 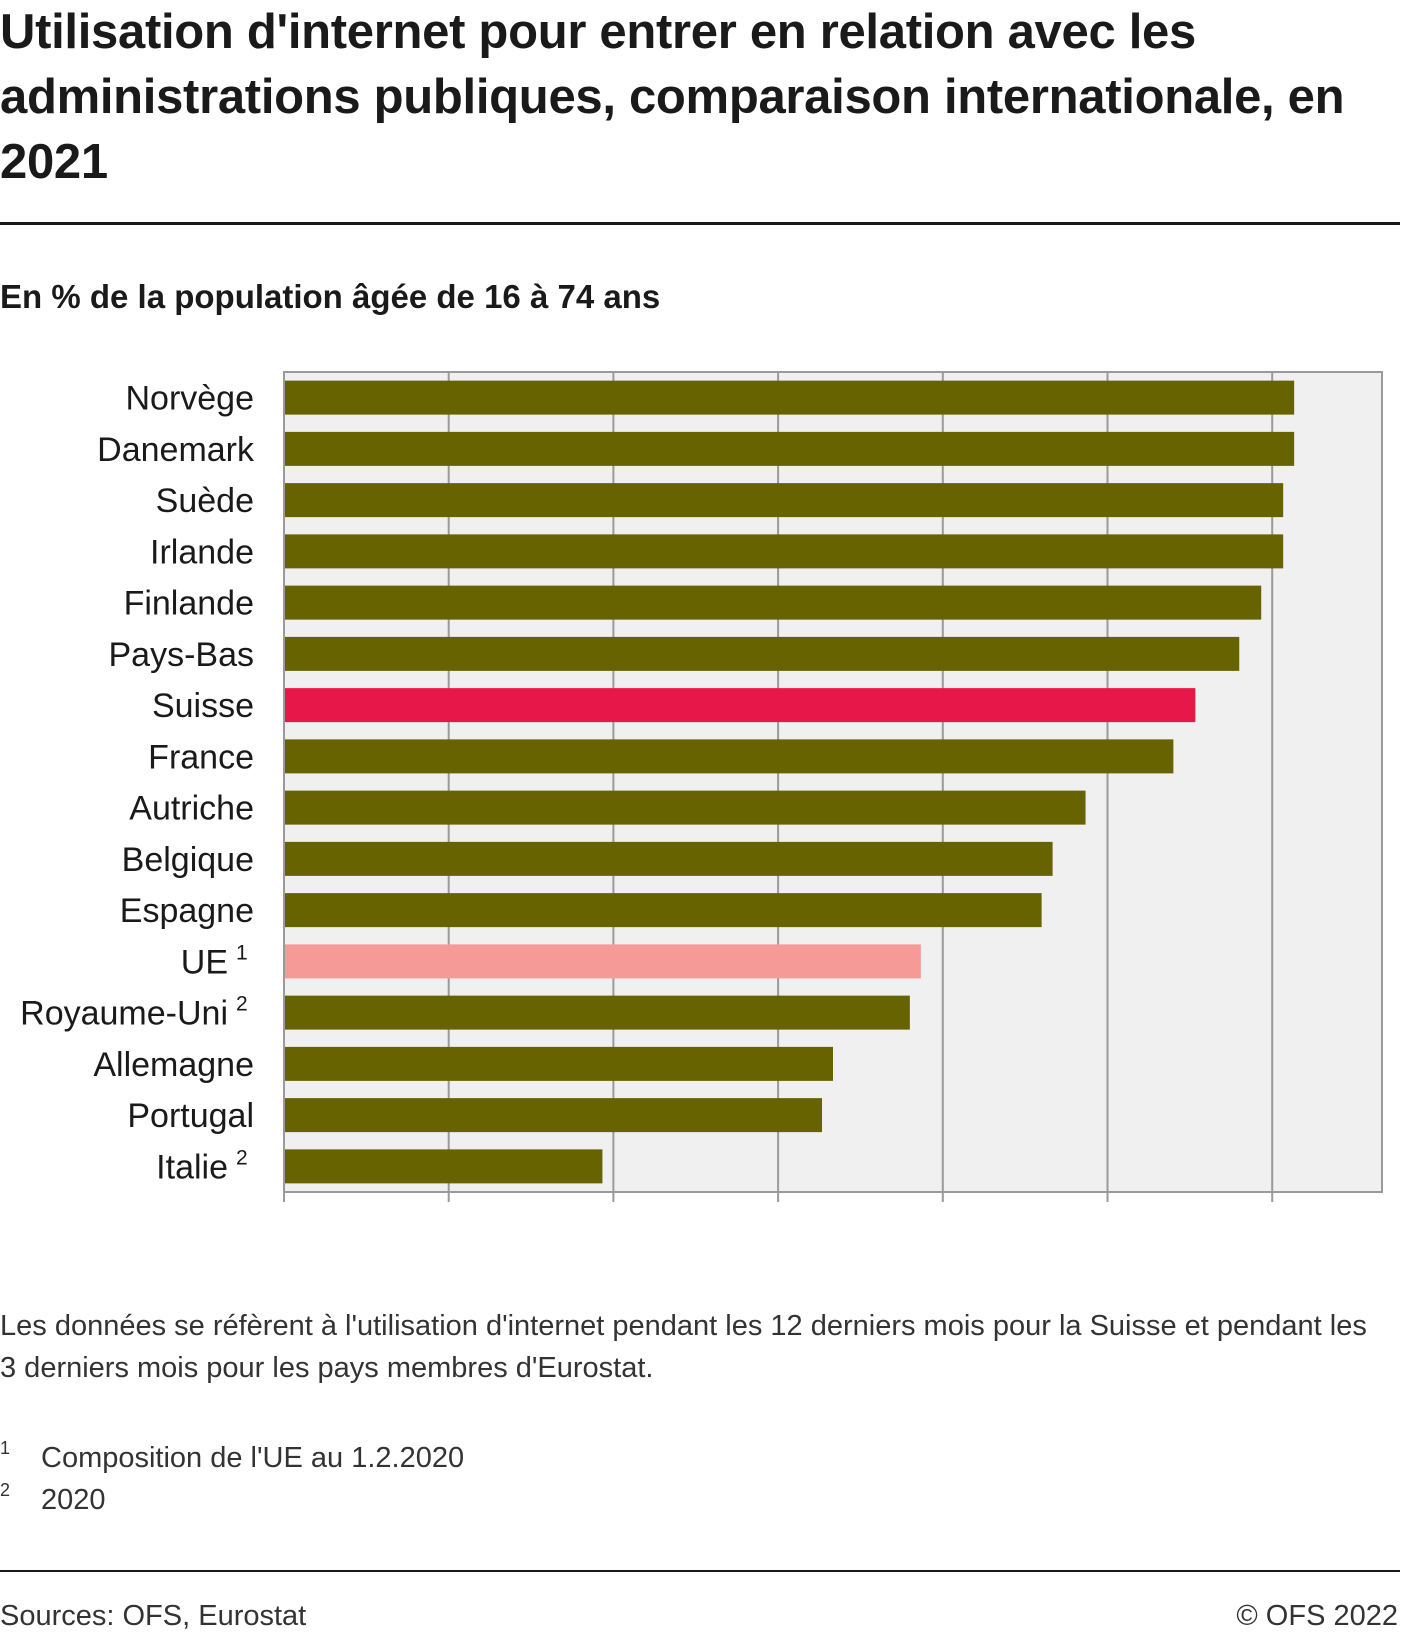 What do you see at coordinates (1317, 1616) in the screenshot?
I see `copyright-text: © OFS 2022` at bounding box center [1317, 1616].